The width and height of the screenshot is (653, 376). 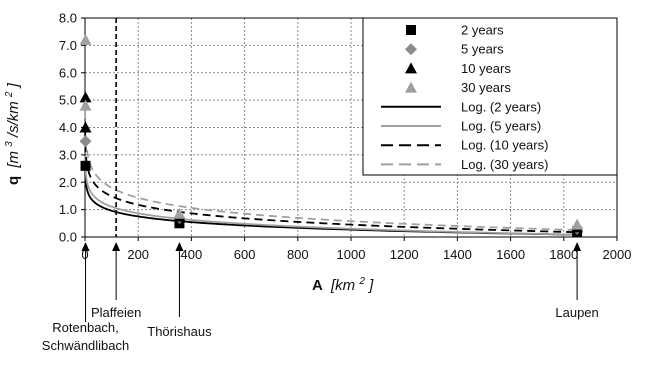 I want to click on y-tick-label: 4.0, so click(x=68, y=127).